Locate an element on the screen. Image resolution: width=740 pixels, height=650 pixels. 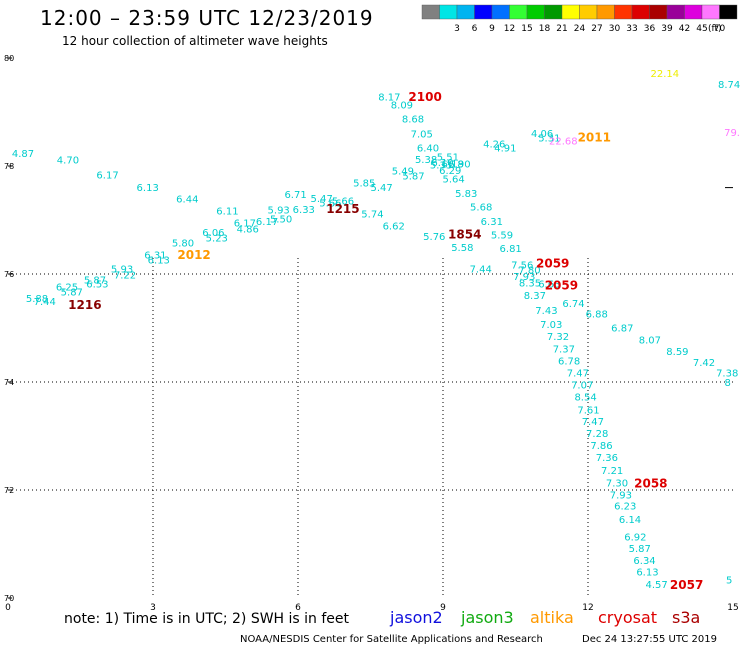
color-scale-legend: 3 6 9 12 15 18 21 24 27 30 33 36 39 42 45 70(ft) is located at coordinates (579, 19).